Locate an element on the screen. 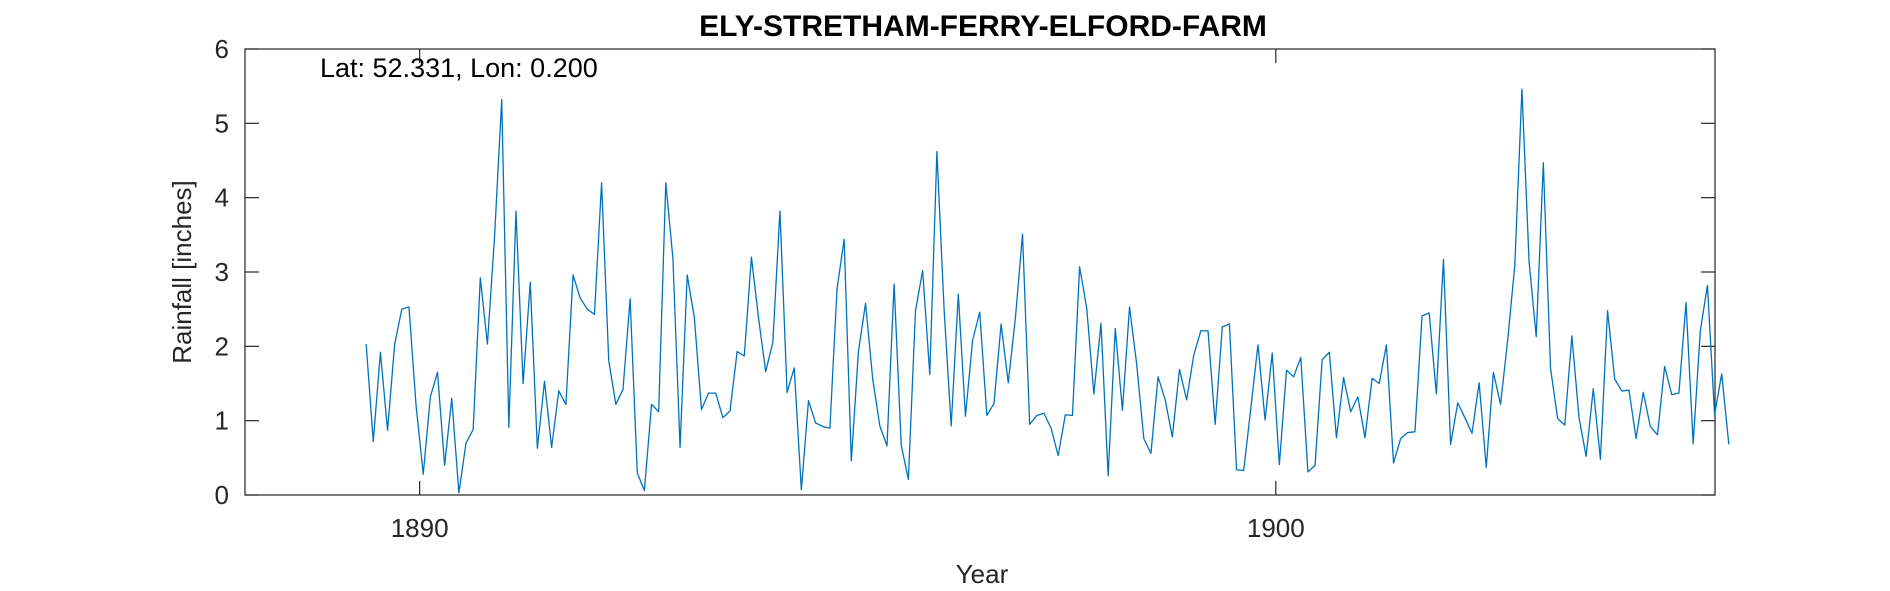  y-tick-label: 1 is located at coordinates (222, 421).